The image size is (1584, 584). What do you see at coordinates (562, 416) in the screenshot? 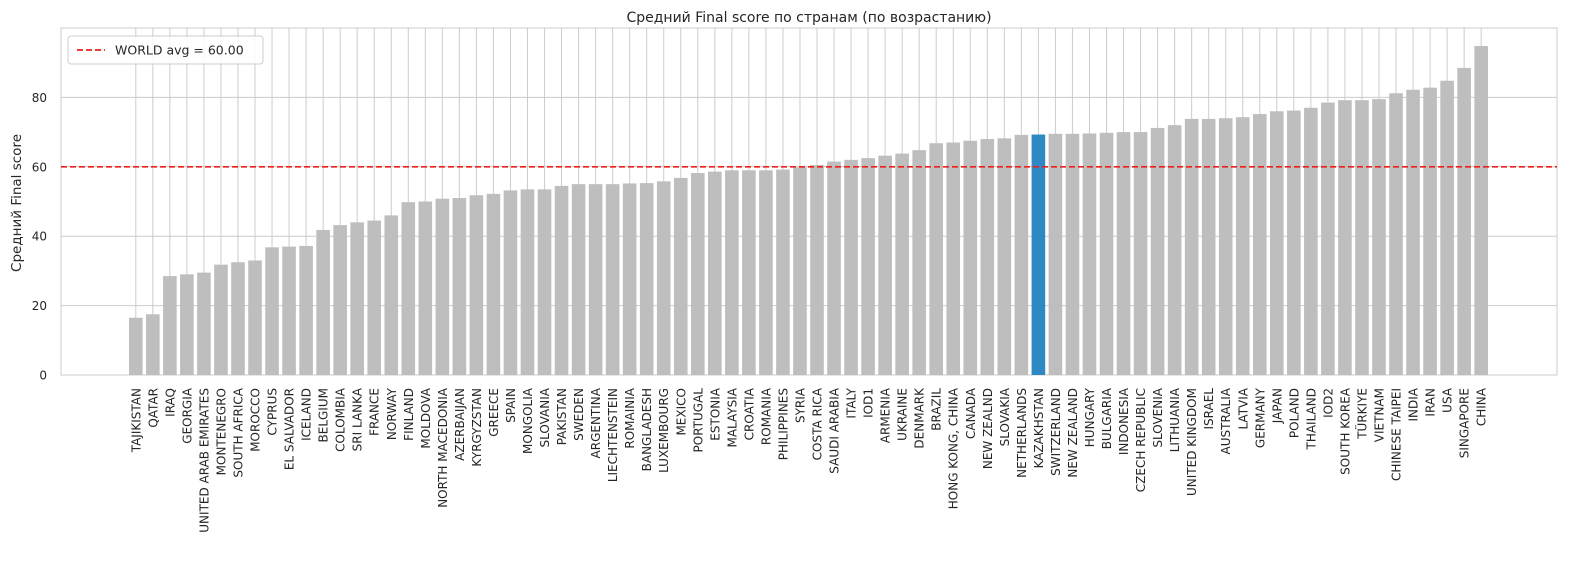
I see `x-tick-label: PAKISTAN` at bounding box center [562, 416].